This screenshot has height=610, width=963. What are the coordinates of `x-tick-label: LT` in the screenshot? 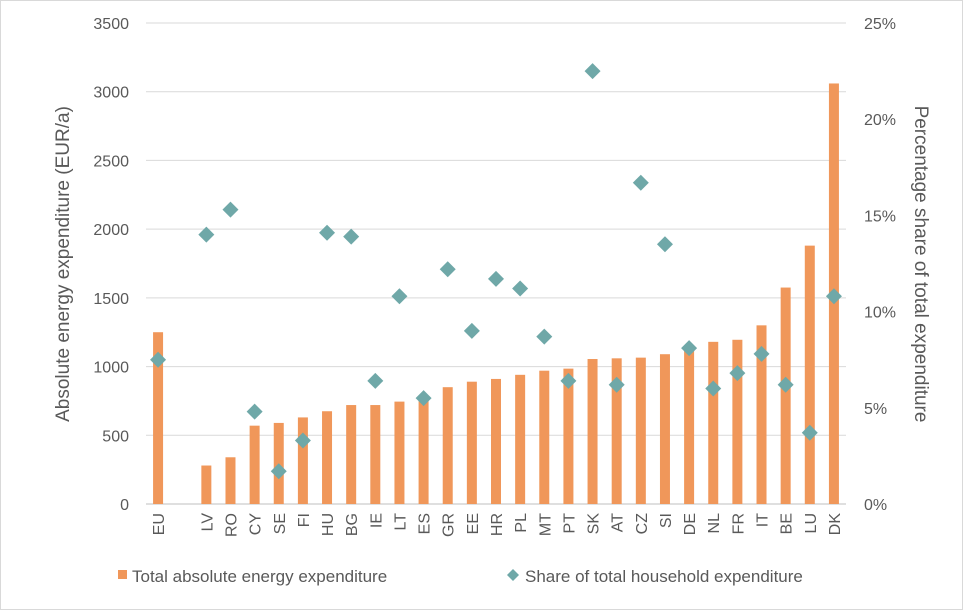 It's located at (400, 522).